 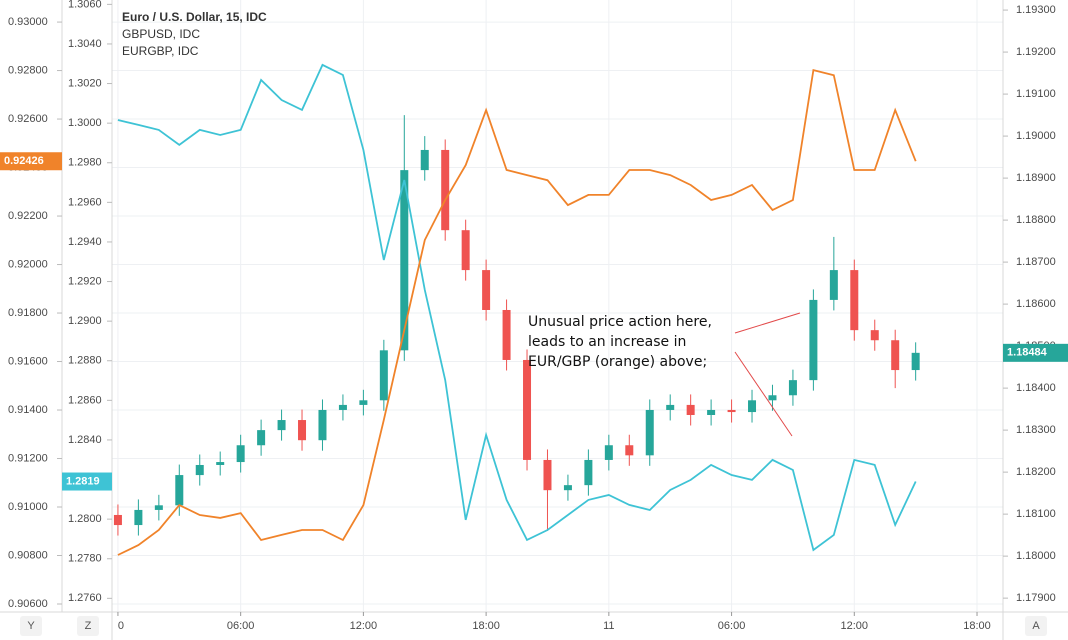 What do you see at coordinates (28, 119) in the screenshot?
I see `y-tick-label: 0.92600` at bounding box center [28, 119].